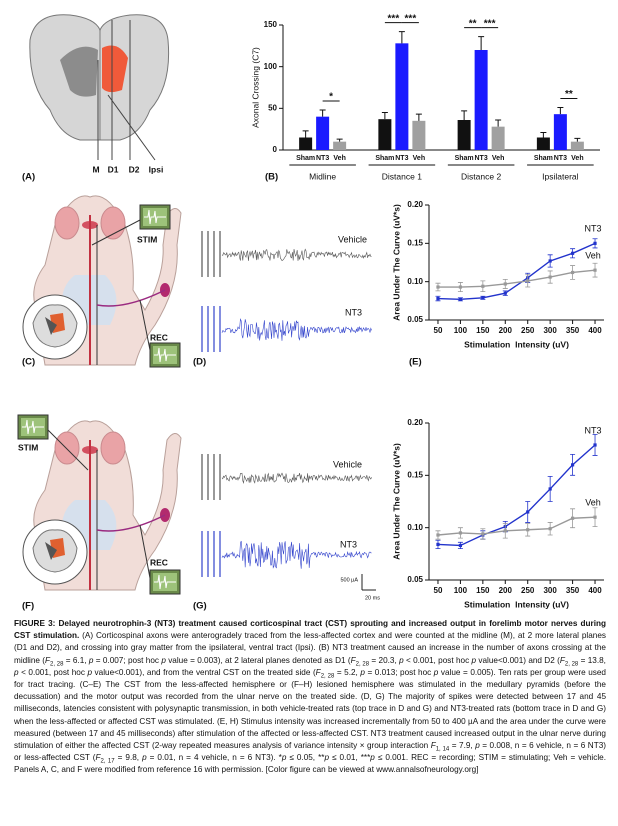  I want to click on scale-label: 20 ms, so click(372, 598).